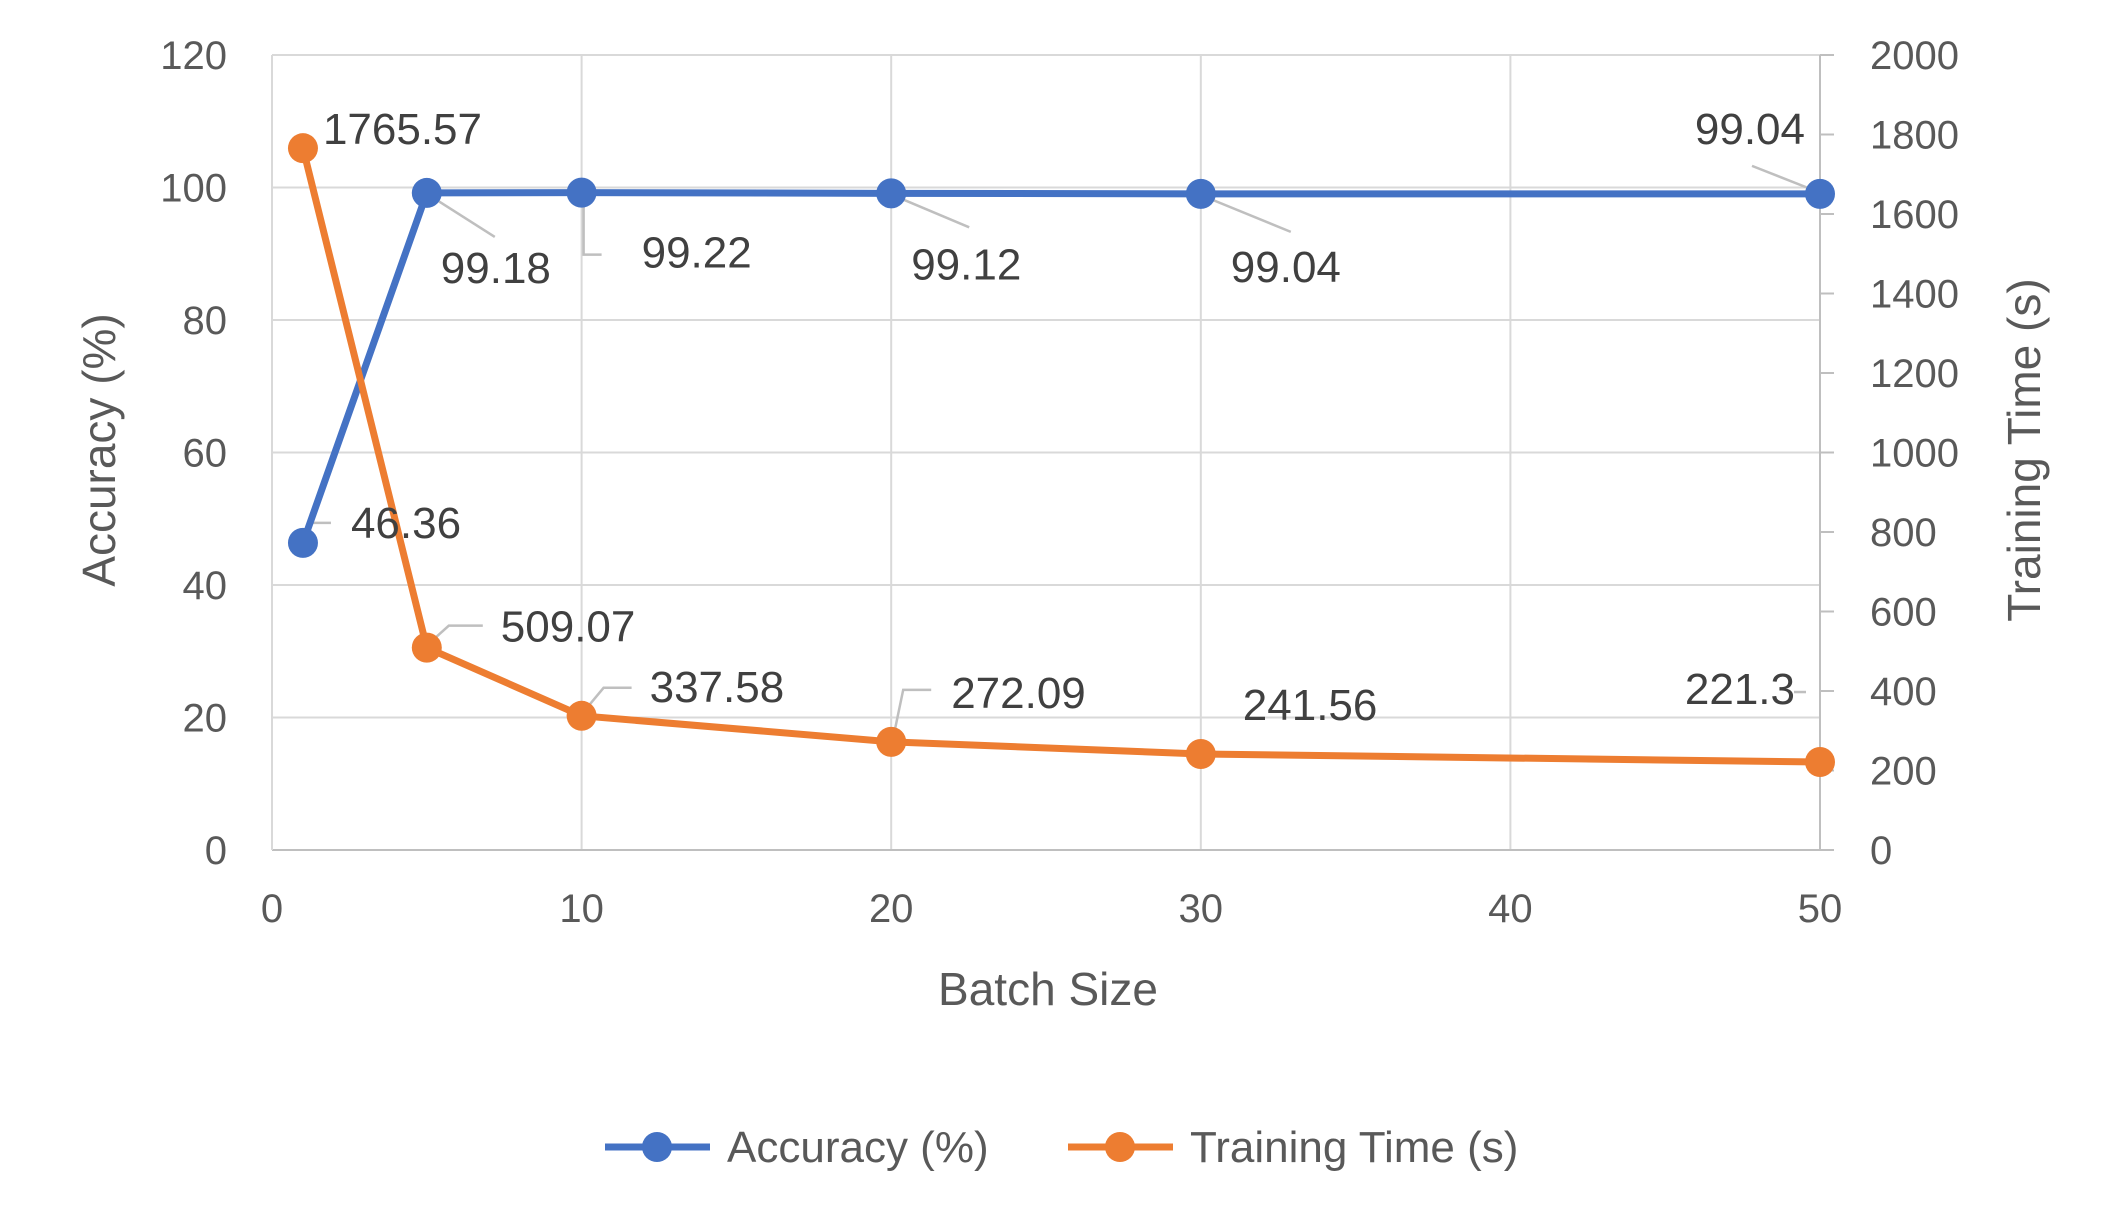  What do you see at coordinates (1914, 374) in the screenshot?
I see `right-tick-label: 1200` at bounding box center [1914, 374].